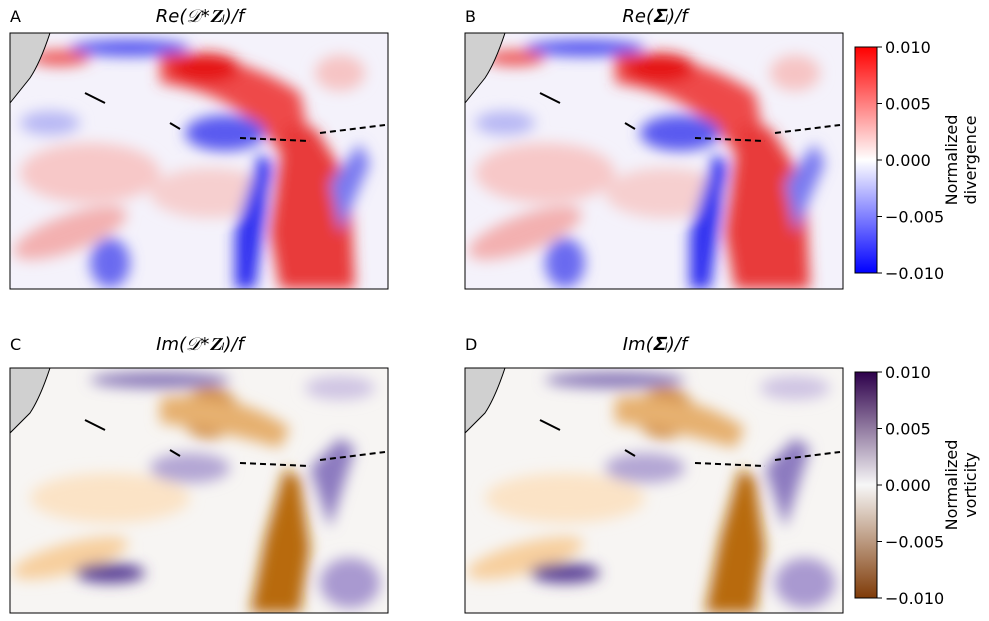 Image resolution: width=989 pixels, height=621 pixels. What do you see at coordinates (656, 16) in the screenshot?
I see `panel-title: Re(𝚺ₗ)/f` at bounding box center [656, 16].